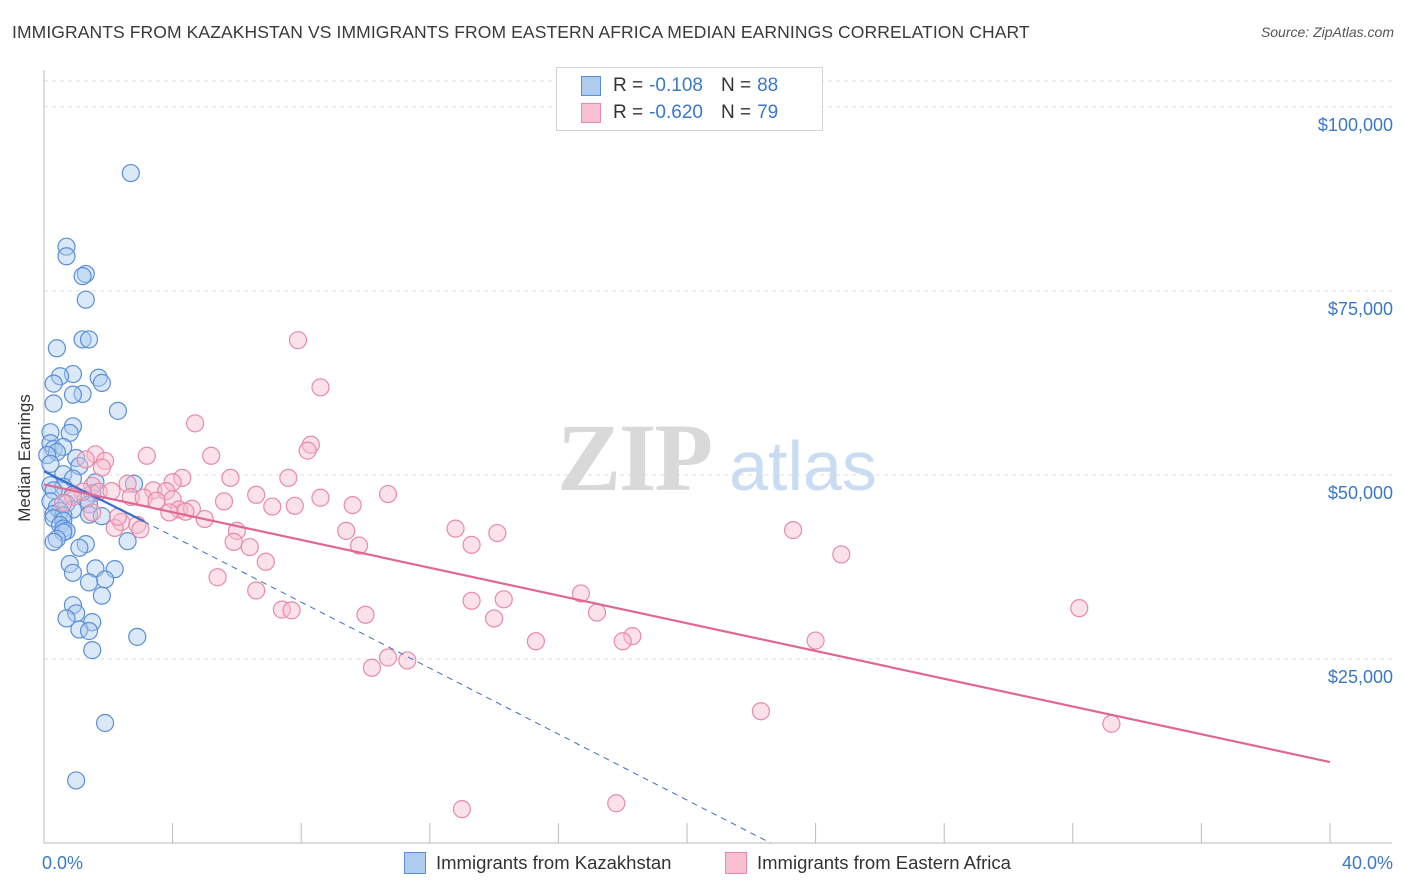 This screenshot has width=1406, height=892. What do you see at coordinates (768, 112) in the screenshot?
I see `legend-n-value: 79` at bounding box center [768, 112].